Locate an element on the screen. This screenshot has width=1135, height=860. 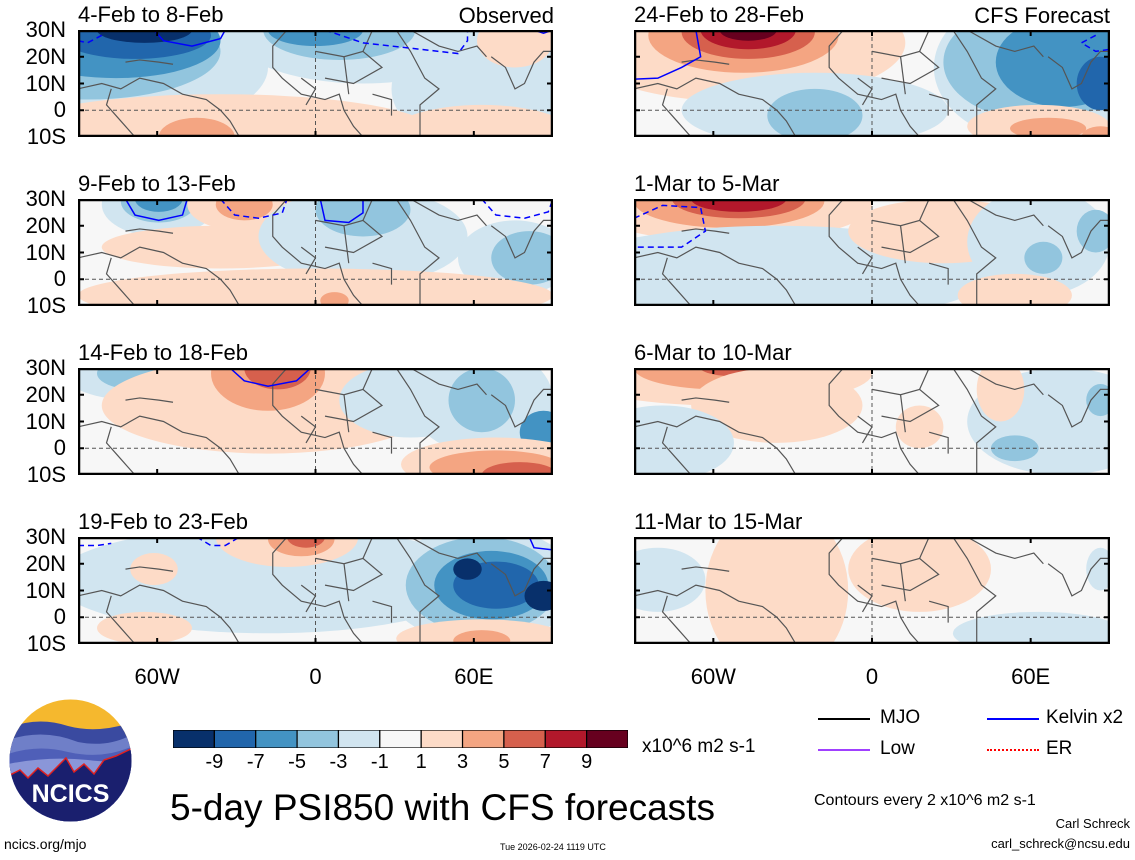
colorbar-tick-label: -9 is located at coordinates (214, 762).